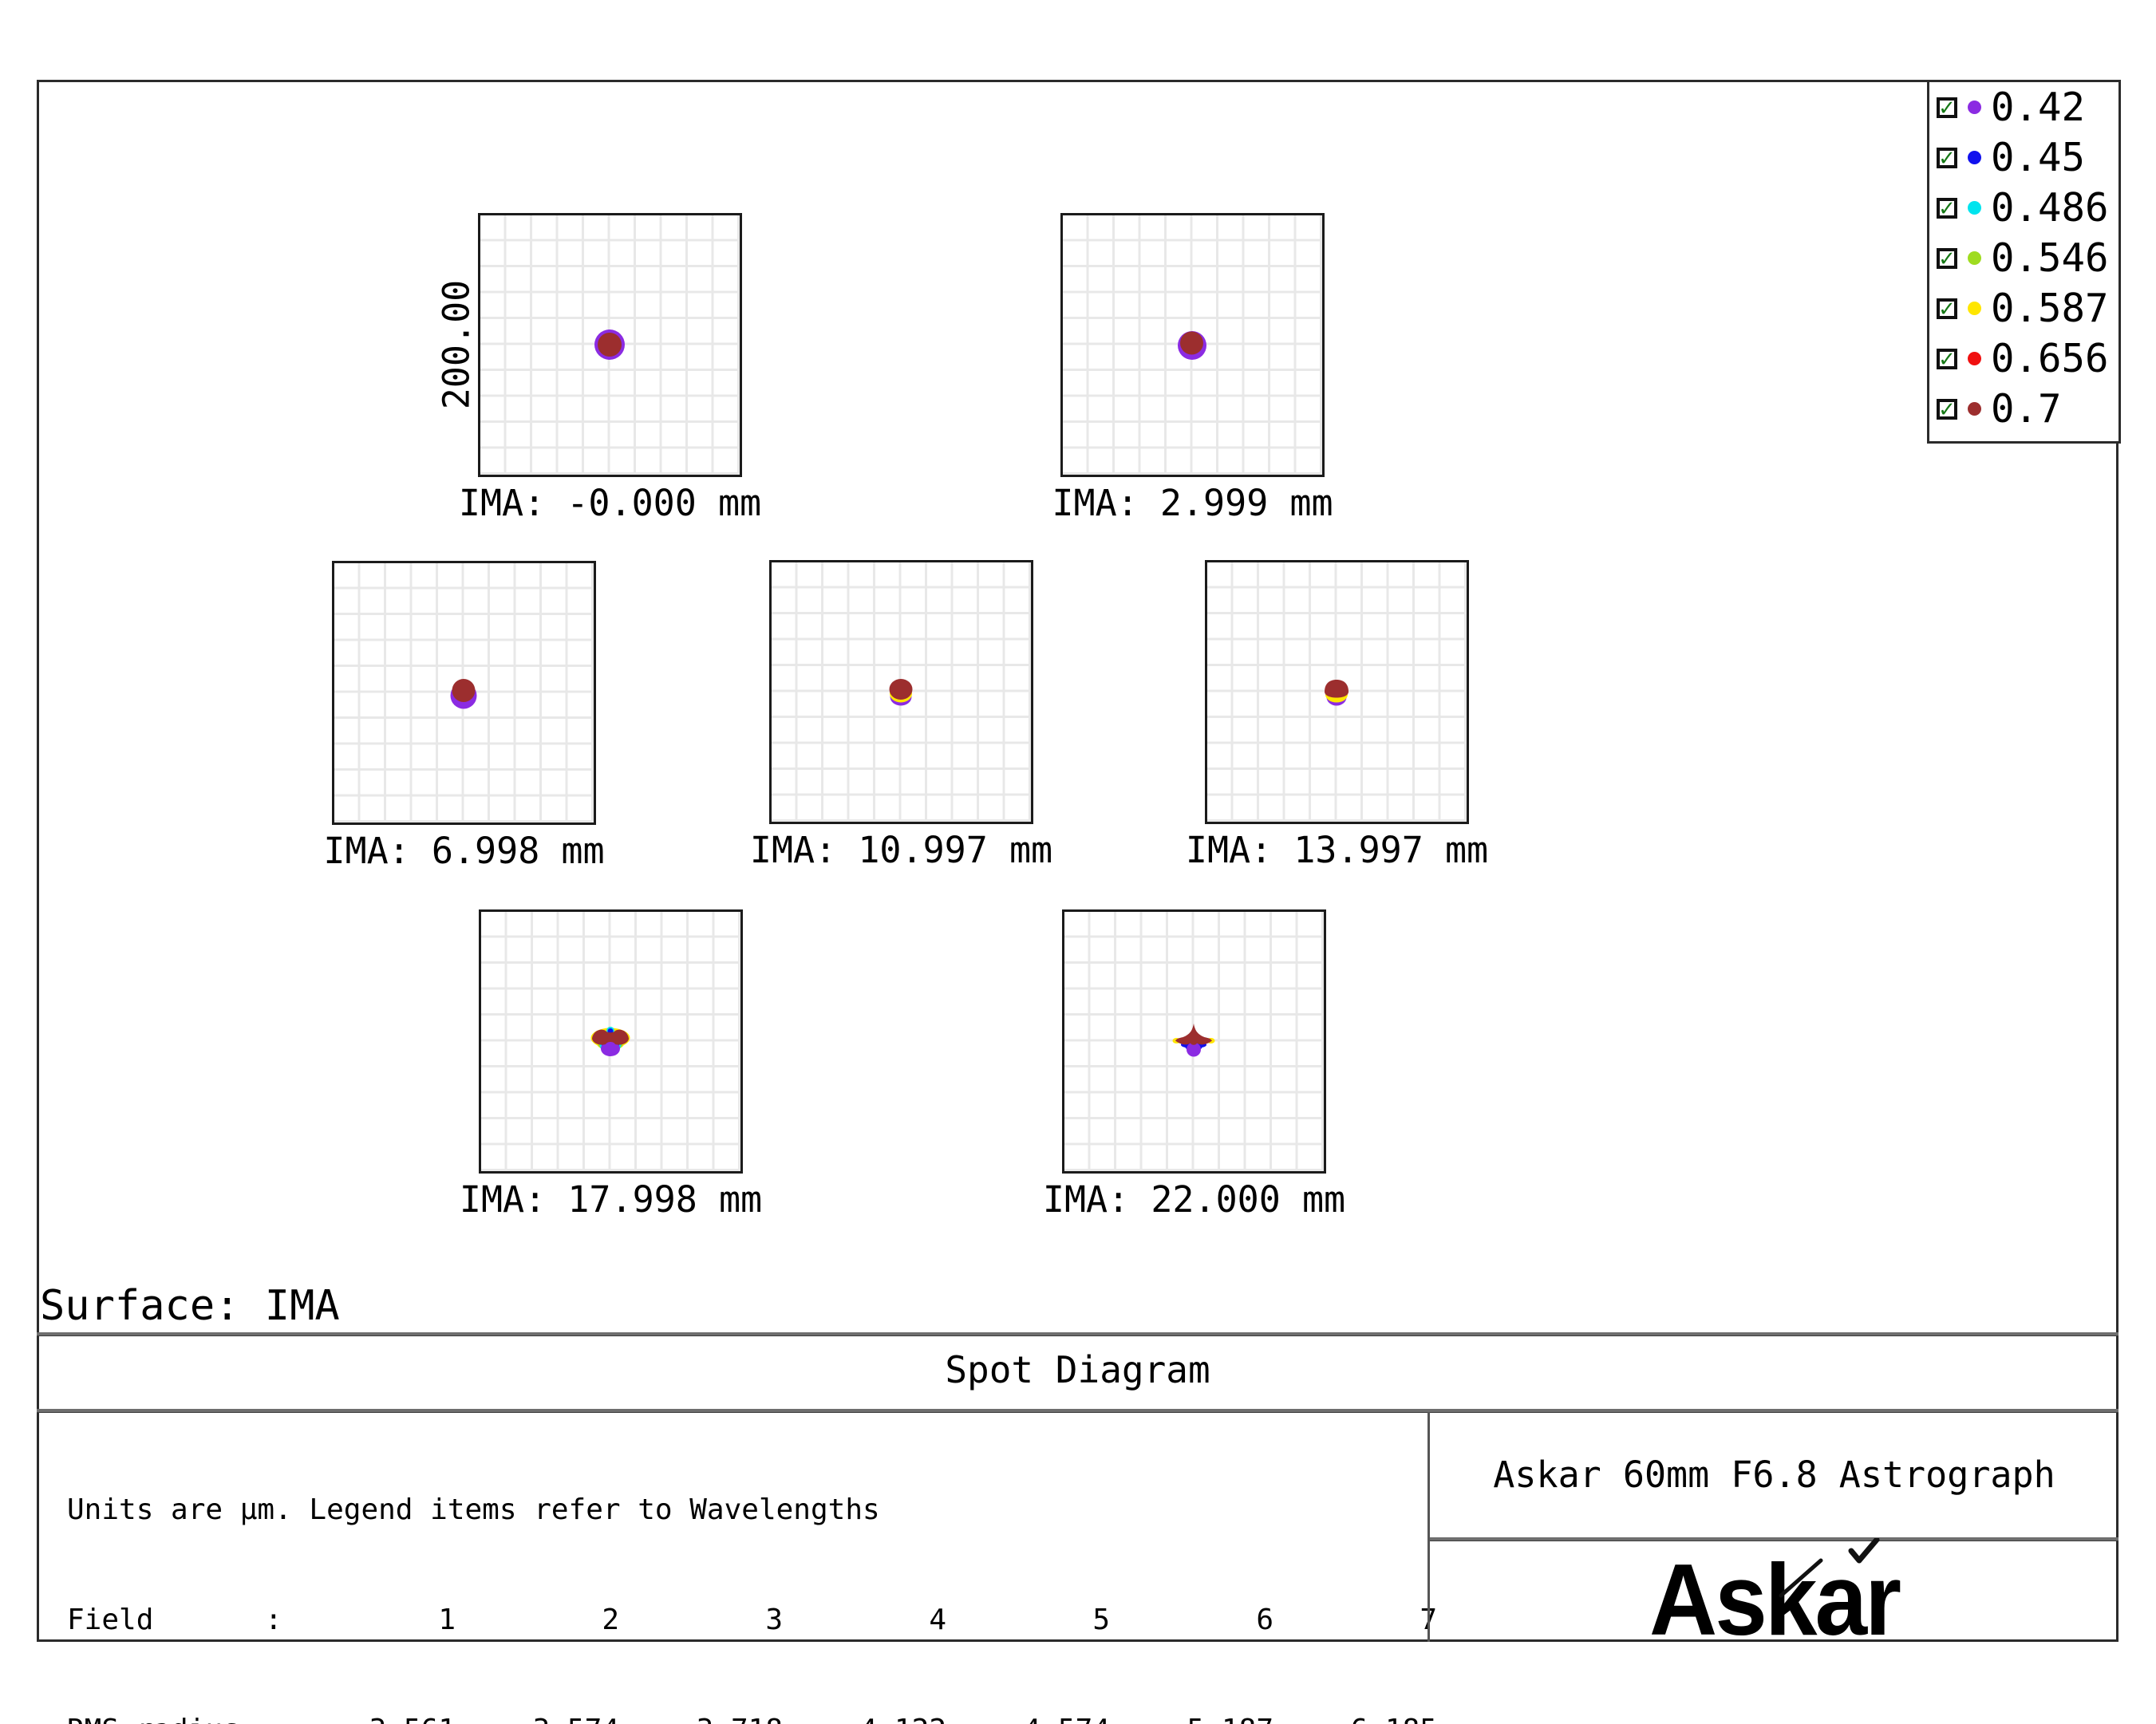 This screenshot has height=1724, width=2156. I want to click on legend-item-042: 0.42, so click(2023, 107).